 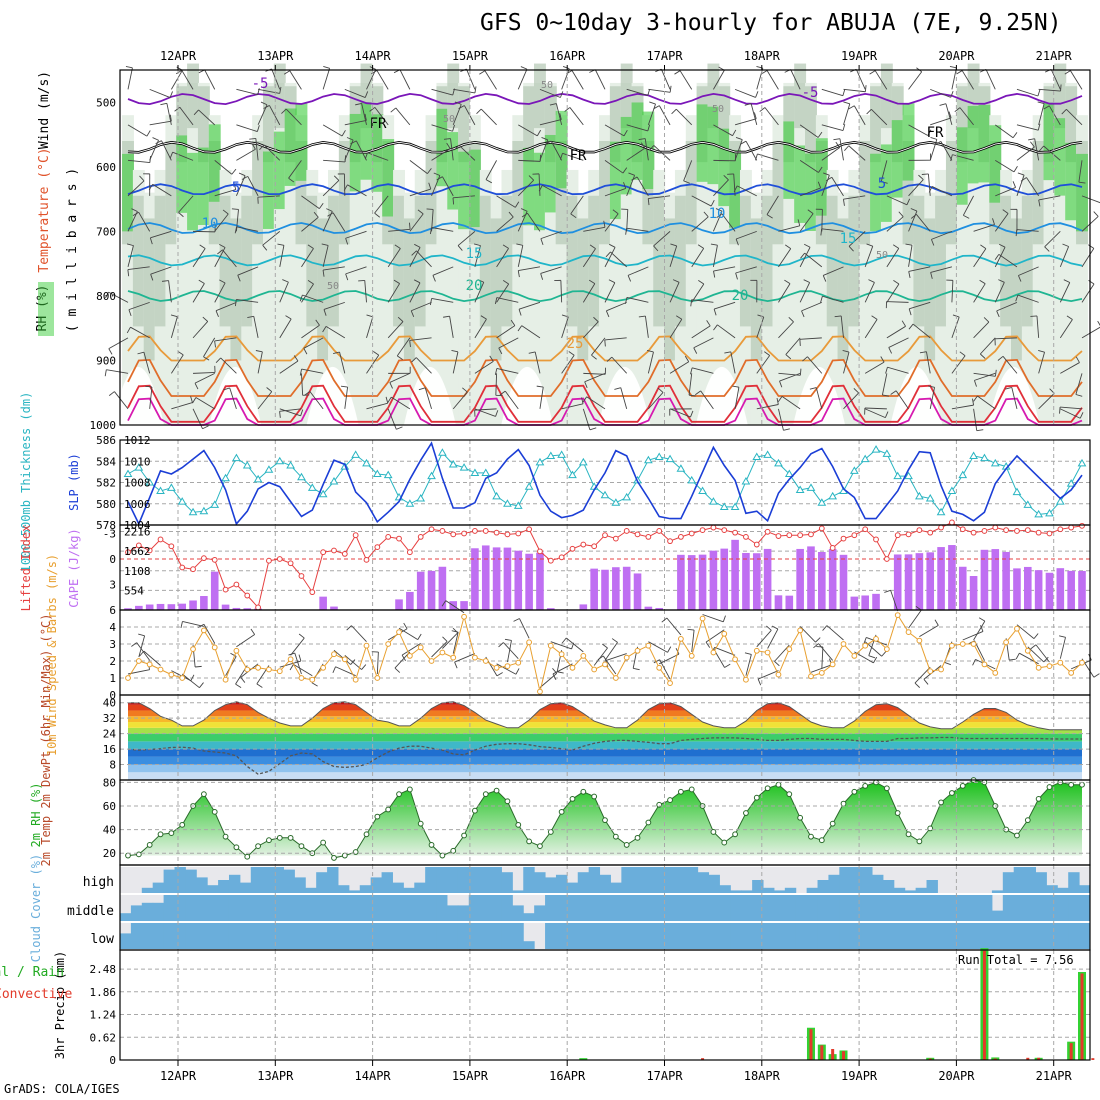 I want to click on thickness-tick-label: 584, so click(x=106, y=461).